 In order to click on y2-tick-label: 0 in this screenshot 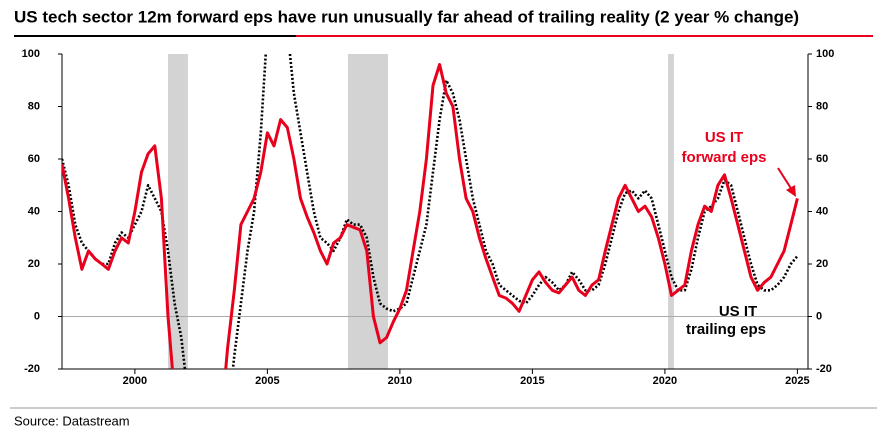, I will do `click(819, 316)`.